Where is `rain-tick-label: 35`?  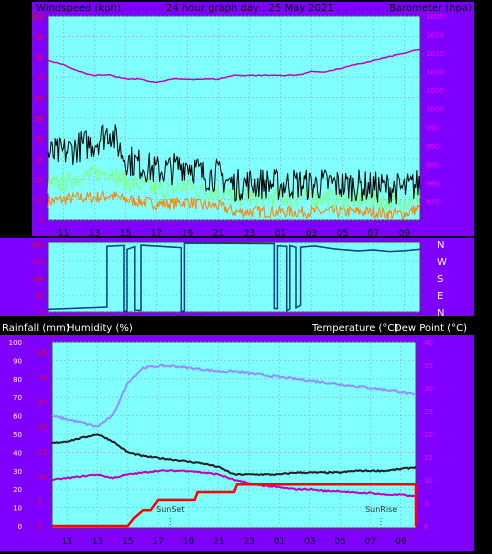 rain-tick-label: 35 is located at coordinates (42, 353).